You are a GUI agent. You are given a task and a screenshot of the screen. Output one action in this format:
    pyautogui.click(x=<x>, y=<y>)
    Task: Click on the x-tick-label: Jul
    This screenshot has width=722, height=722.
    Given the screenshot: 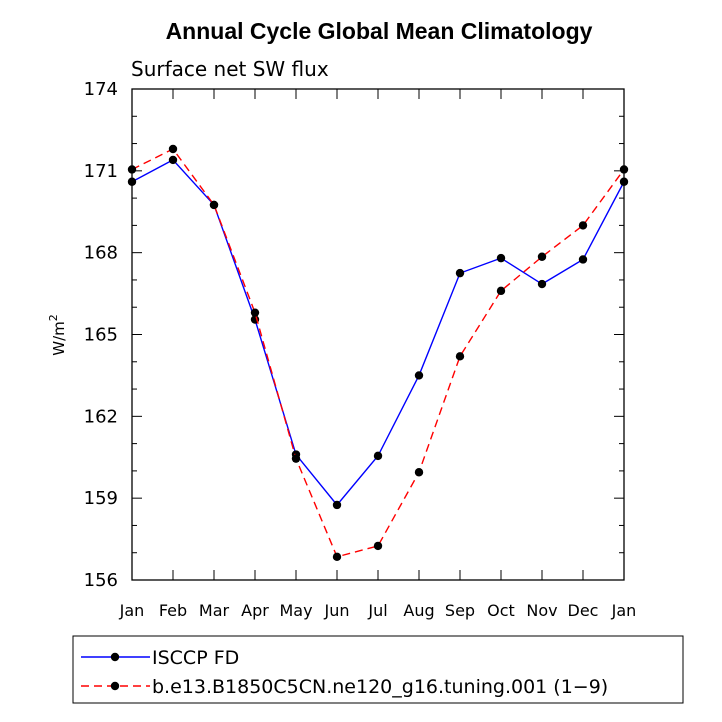 What is the action you would take?
    pyautogui.click(x=377, y=610)
    